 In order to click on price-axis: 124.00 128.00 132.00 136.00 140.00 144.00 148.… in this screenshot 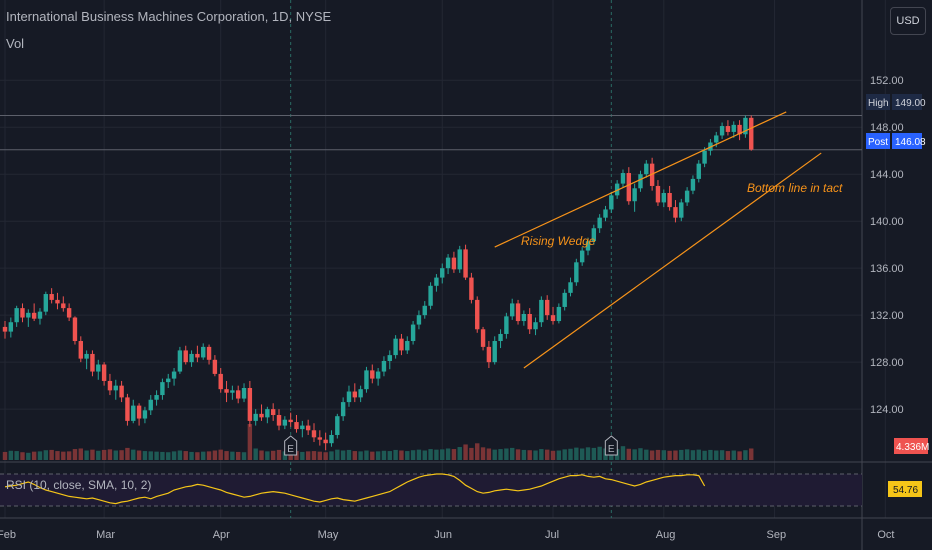, I will do `click(887, 245)`.